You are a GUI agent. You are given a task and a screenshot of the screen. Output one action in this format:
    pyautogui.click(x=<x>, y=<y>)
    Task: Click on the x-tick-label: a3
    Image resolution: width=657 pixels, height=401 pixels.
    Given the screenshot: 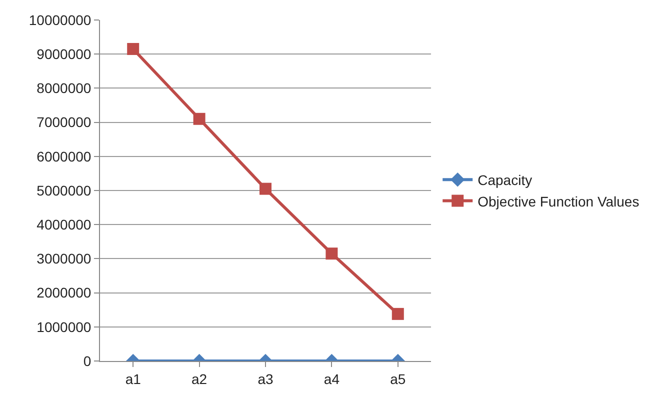 What is the action you would take?
    pyautogui.click(x=266, y=378)
    